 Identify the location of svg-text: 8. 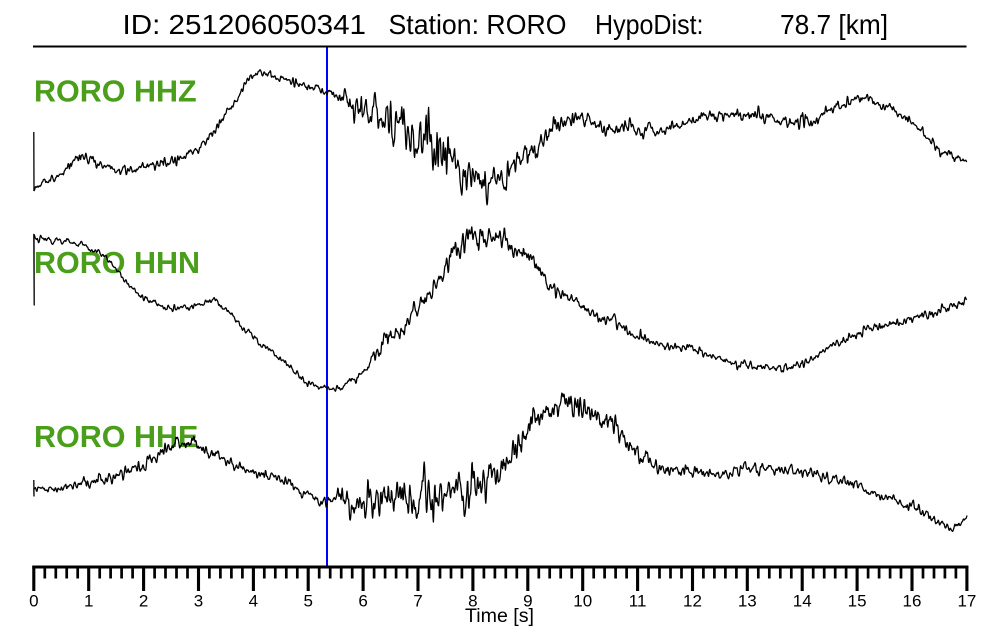
(472, 601).